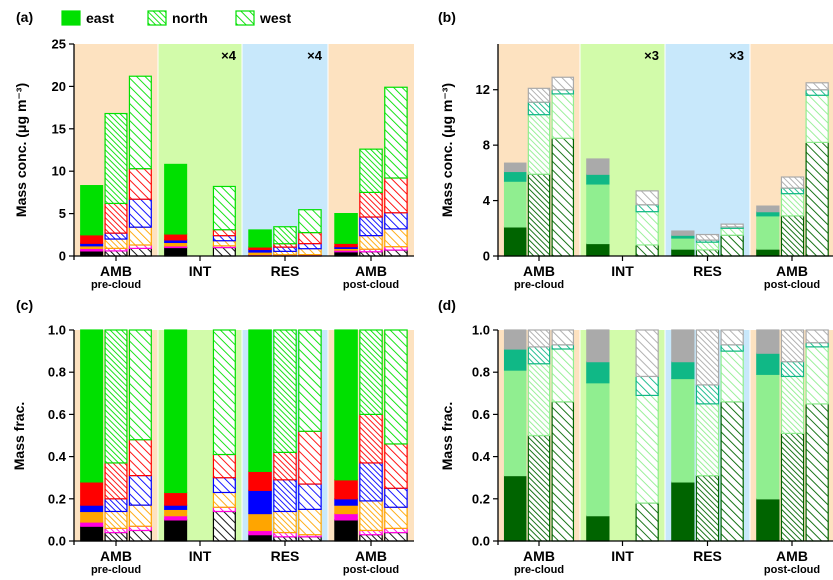 This screenshot has width=833, height=580. I want to click on y-tick-label: 25, so click(59, 44).